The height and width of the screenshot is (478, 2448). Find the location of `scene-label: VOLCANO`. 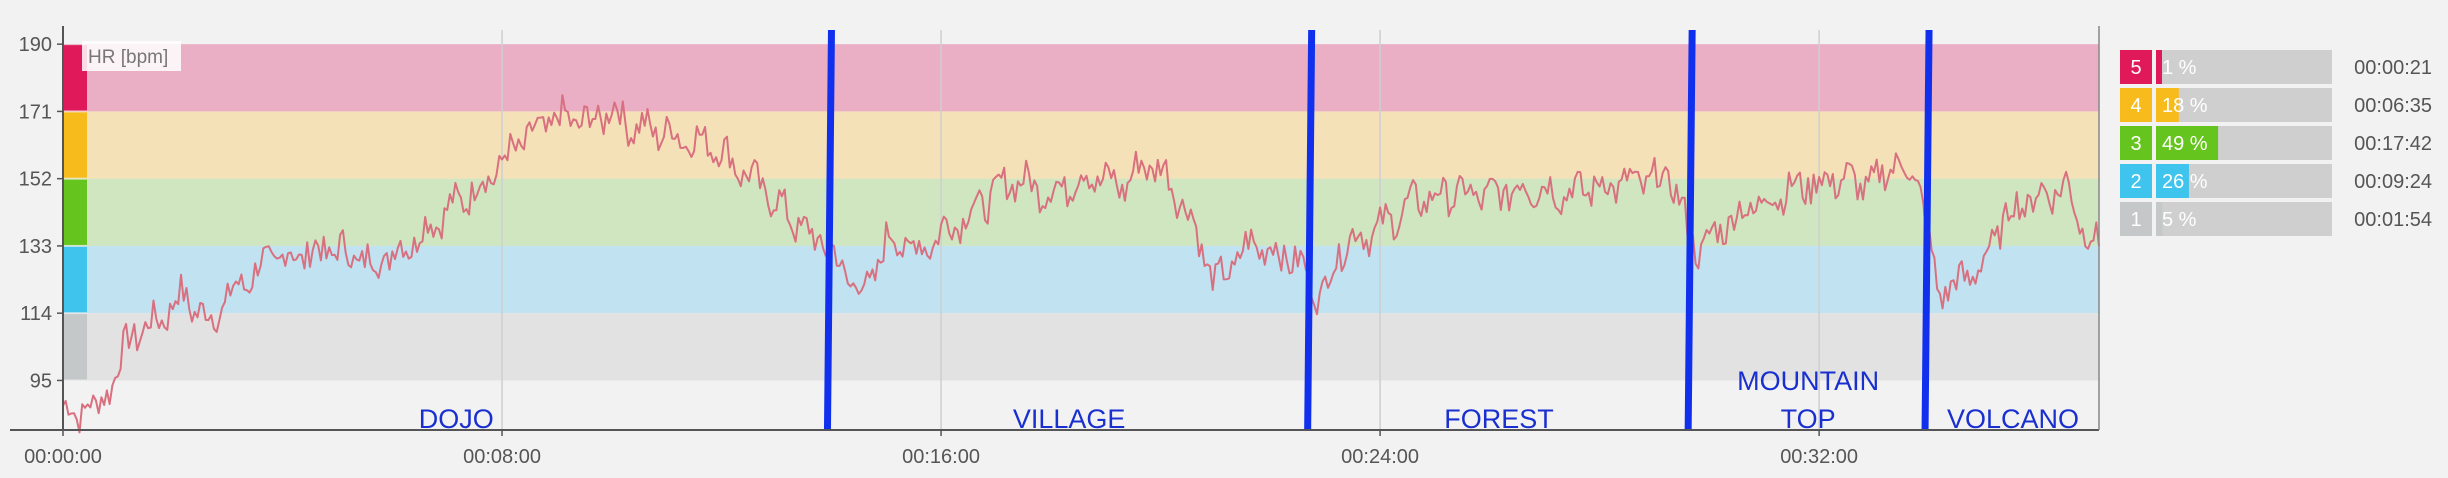

scene-label: VOLCANO is located at coordinates (2013, 419).